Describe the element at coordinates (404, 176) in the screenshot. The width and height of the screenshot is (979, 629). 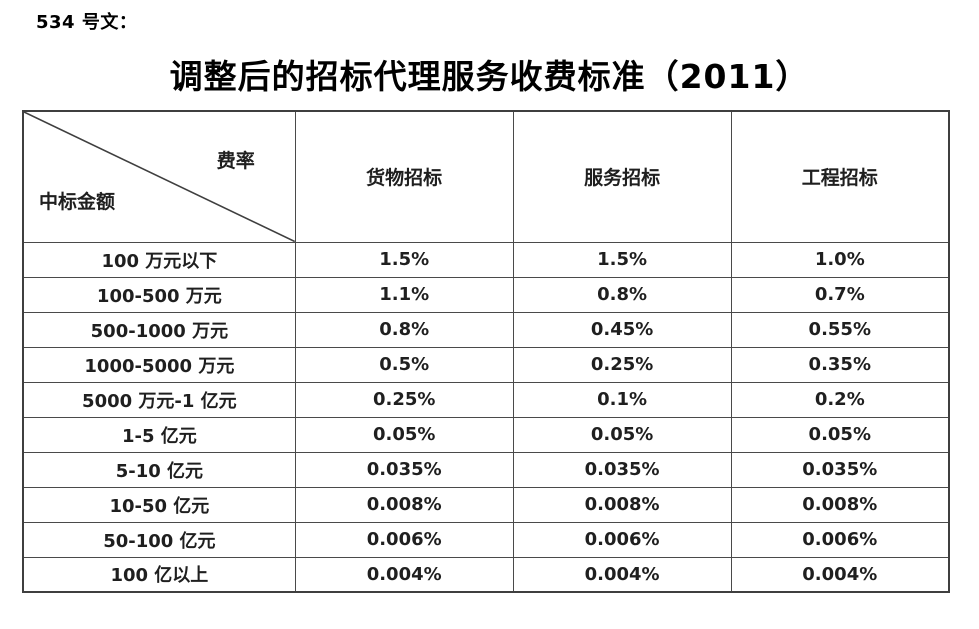
I see `column-header-goods-tender: 货物招标` at that location.